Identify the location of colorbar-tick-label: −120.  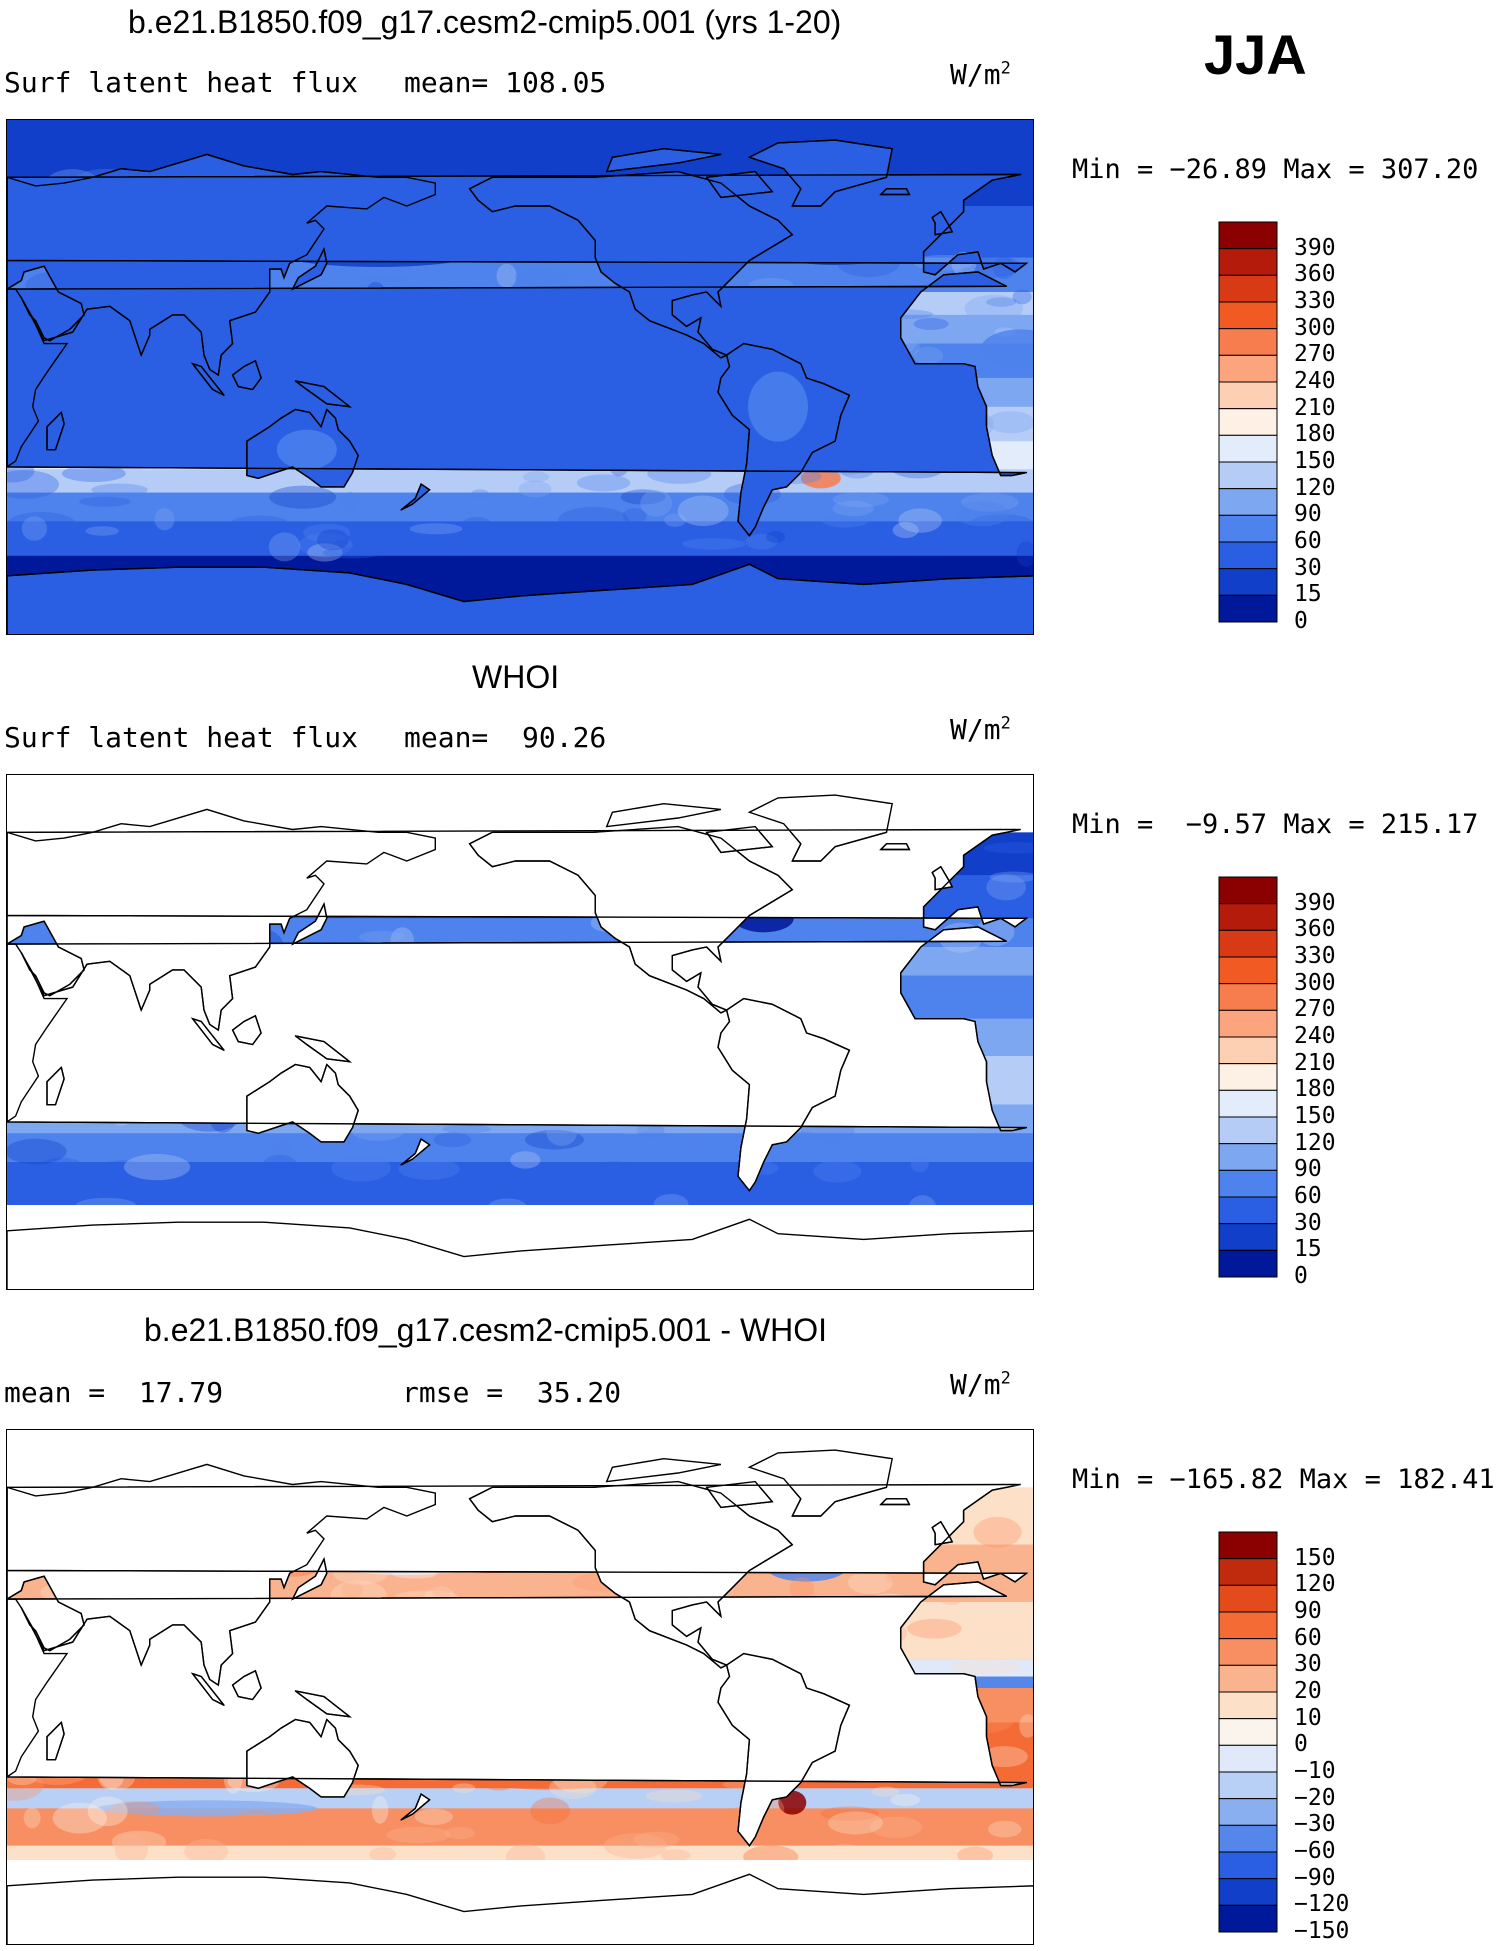
(1322, 1904).